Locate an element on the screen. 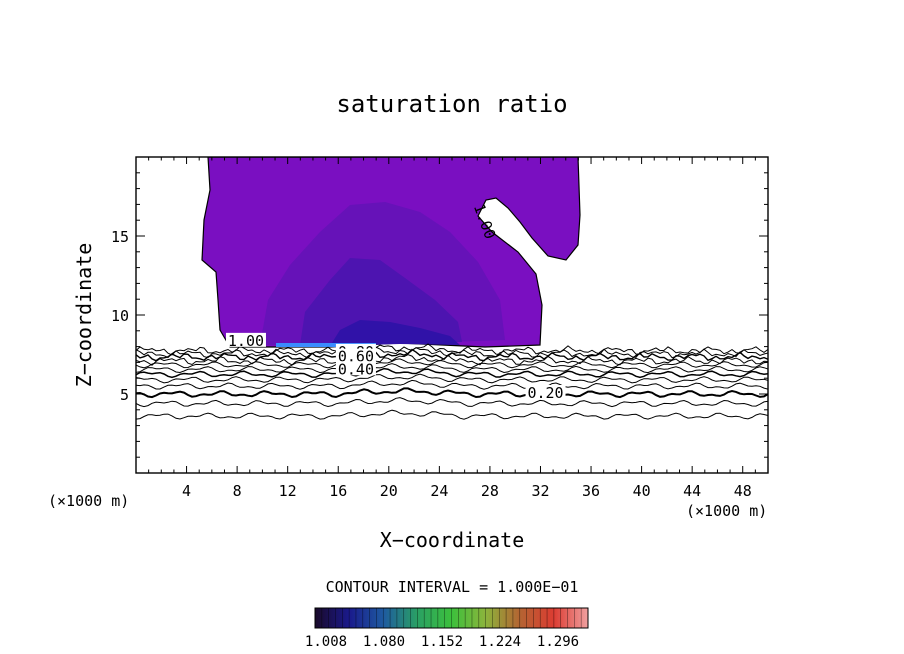 The image size is (904, 654). contour-lines is located at coordinates (452, 381).